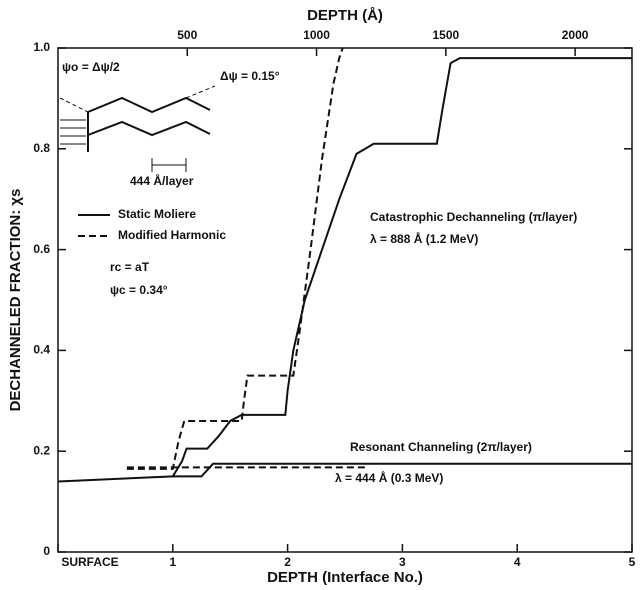  Describe the element at coordinates (41, 249) in the screenshot. I see `y-tick-label: 0.6` at that location.